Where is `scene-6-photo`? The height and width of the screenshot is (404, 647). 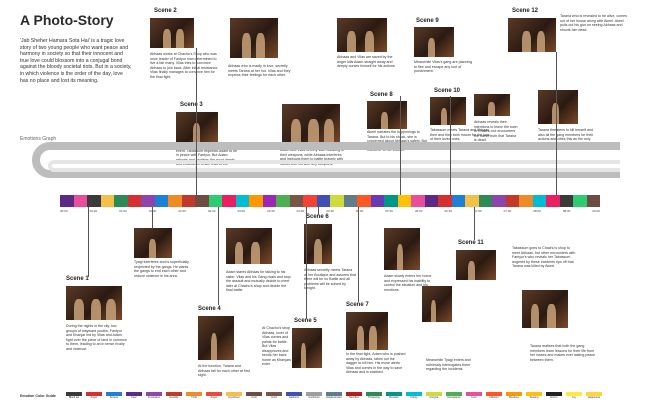 scene-6-photo is located at coordinates (318, 244).